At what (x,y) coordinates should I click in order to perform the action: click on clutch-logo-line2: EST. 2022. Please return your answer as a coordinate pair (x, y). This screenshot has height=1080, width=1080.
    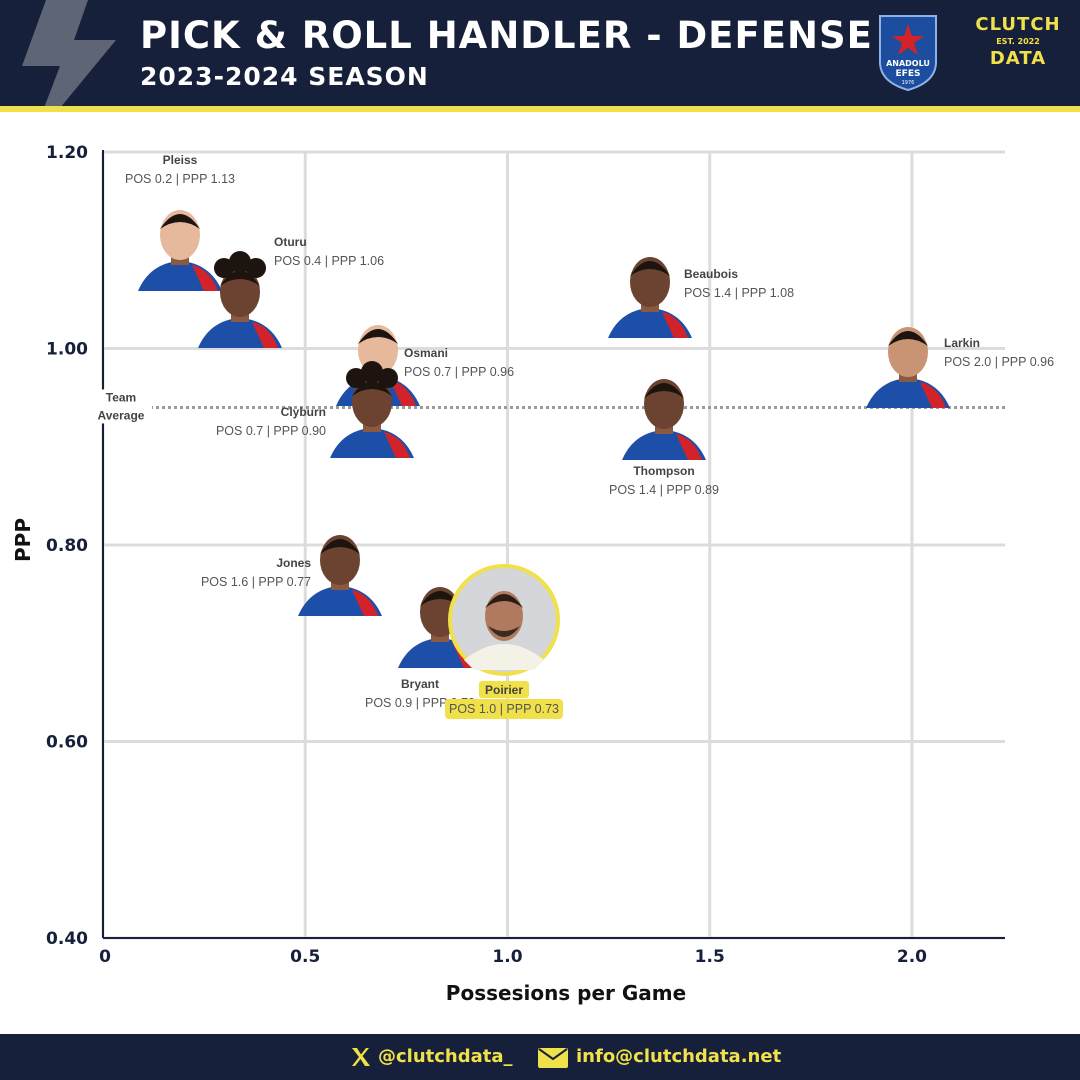
    Looking at the image, I should click on (1018, 41).